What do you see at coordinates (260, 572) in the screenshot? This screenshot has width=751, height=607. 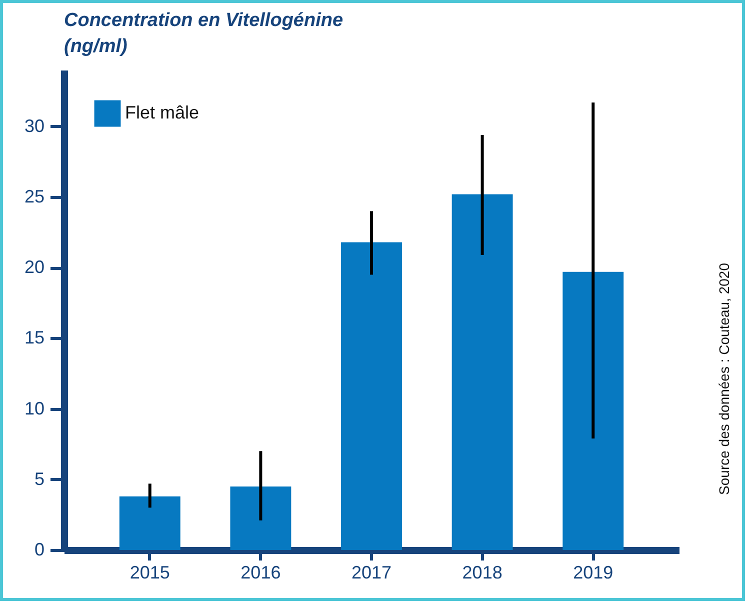 I see `x-tick-label: 2016` at bounding box center [260, 572].